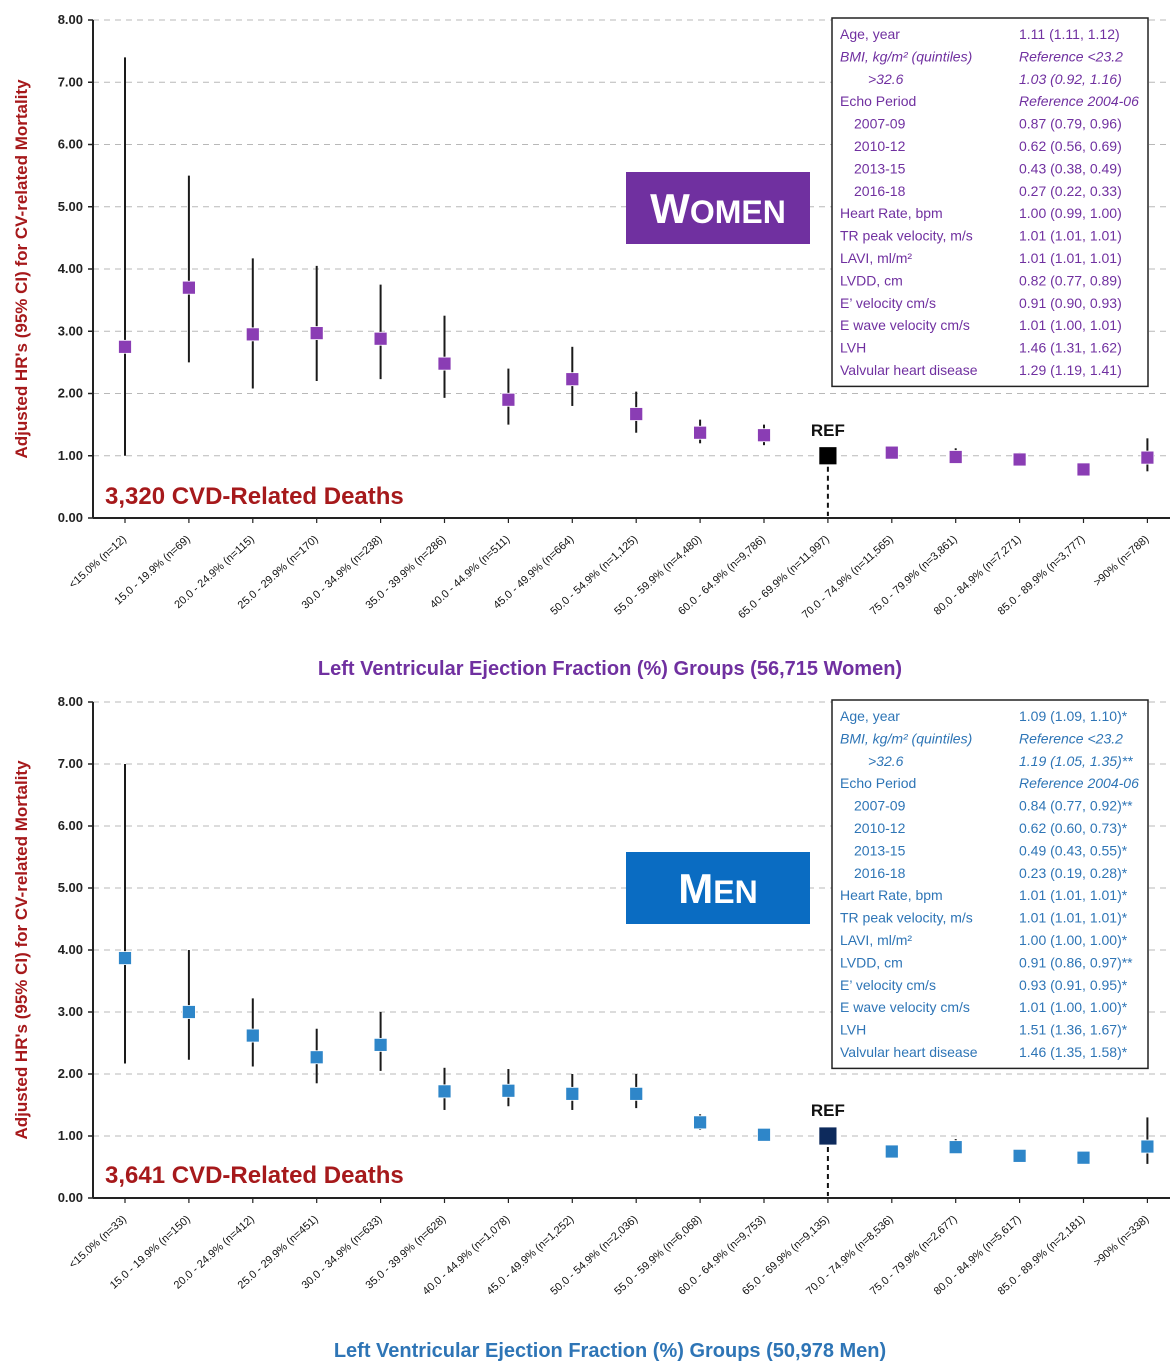  What do you see at coordinates (1073, 850) in the screenshot?
I see `covariate-value: 0.49 (0.43, 0.55)*` at bounding box center [1073, 850].